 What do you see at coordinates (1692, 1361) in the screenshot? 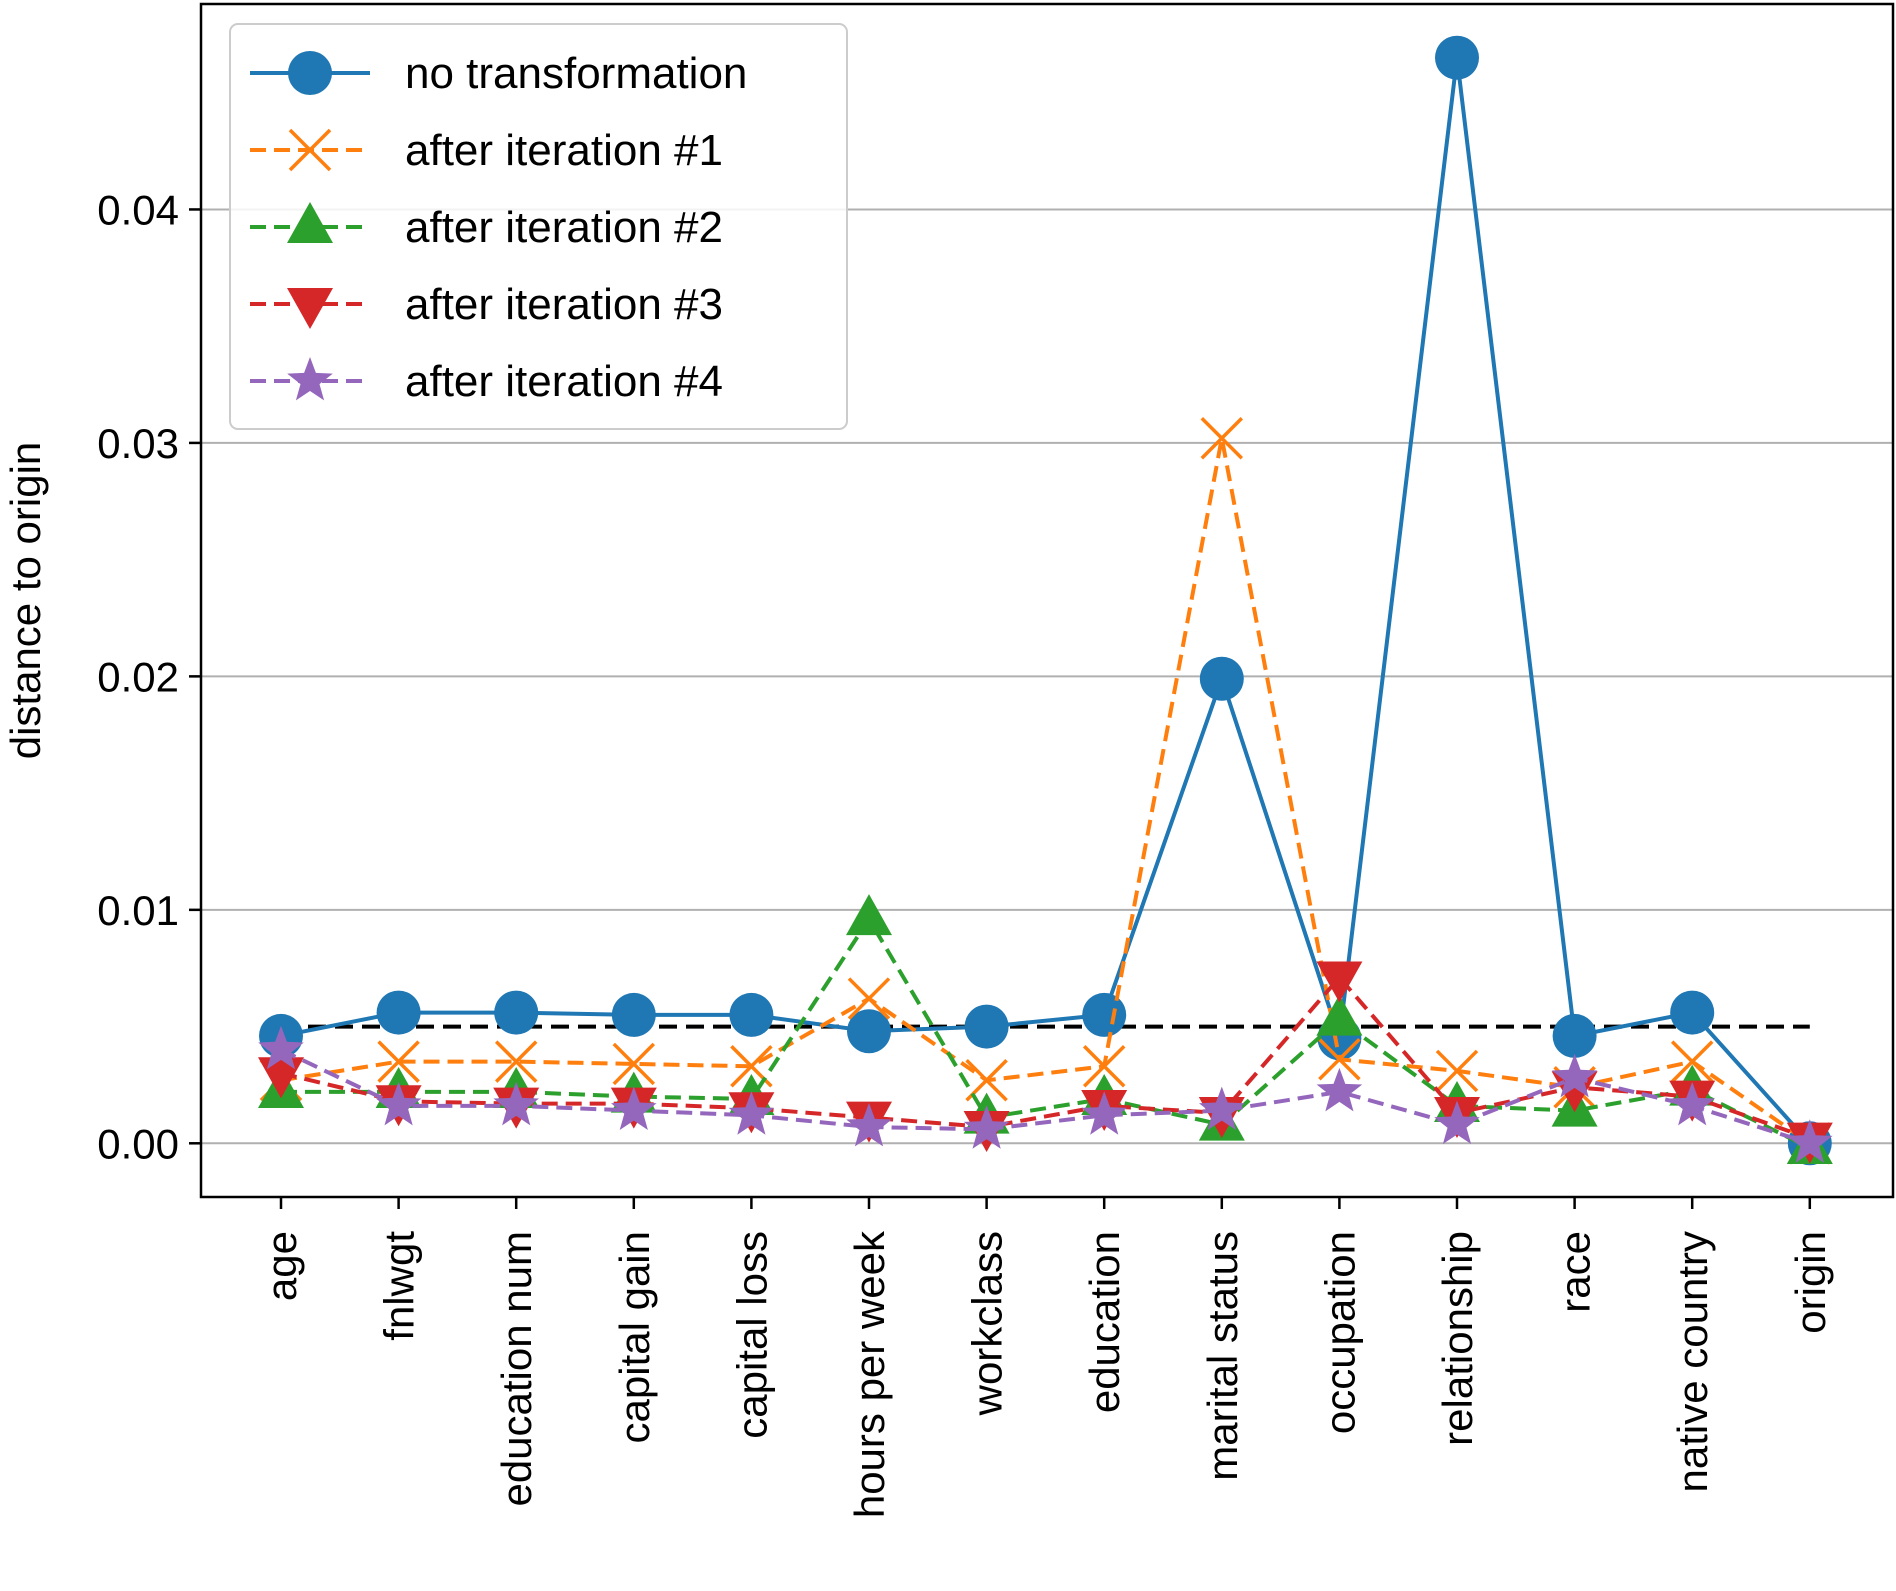
I see `x-tick-label: native country` at bounding box center [1692, 1361].